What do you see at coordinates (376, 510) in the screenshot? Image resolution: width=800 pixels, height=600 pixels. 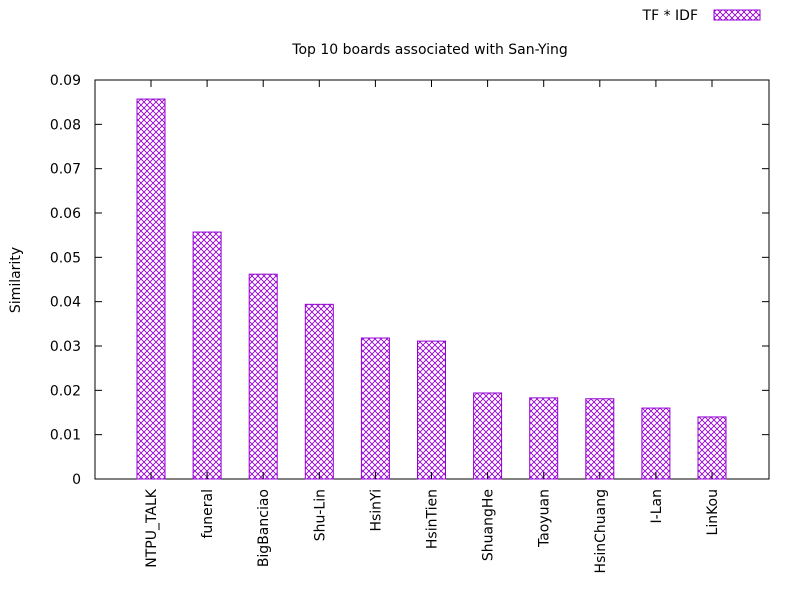 I see `x-tick-label: HsinYi` at bounding box center [376, 510].